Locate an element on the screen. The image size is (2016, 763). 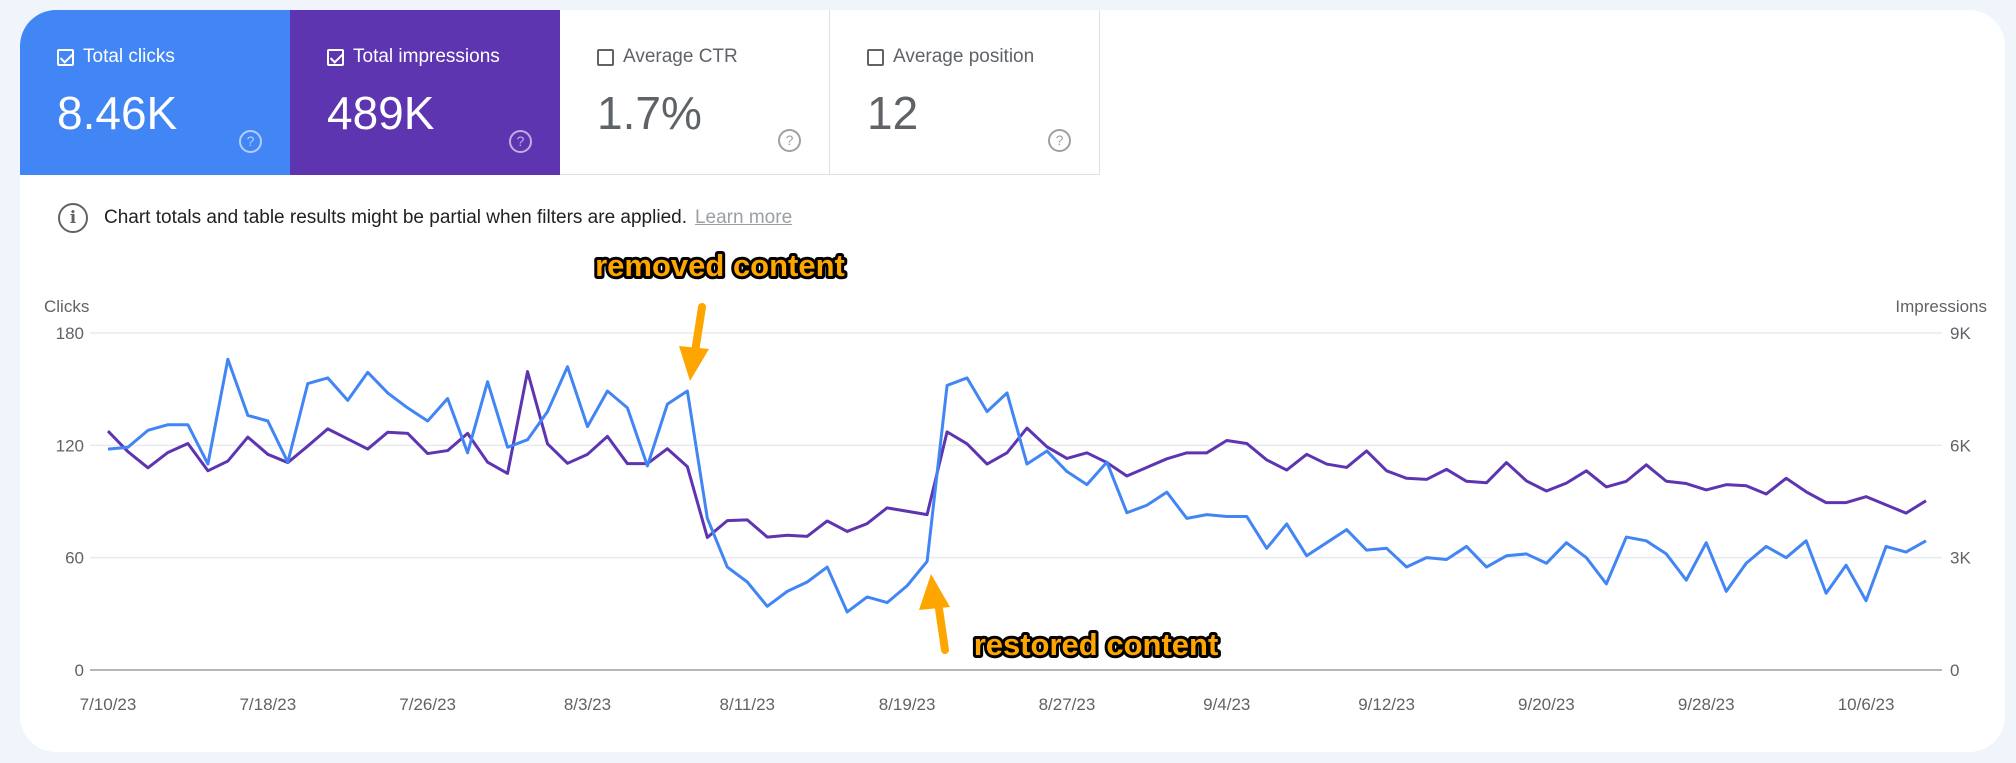
metric-value: 1.7% is located at coordinates (649, 113).